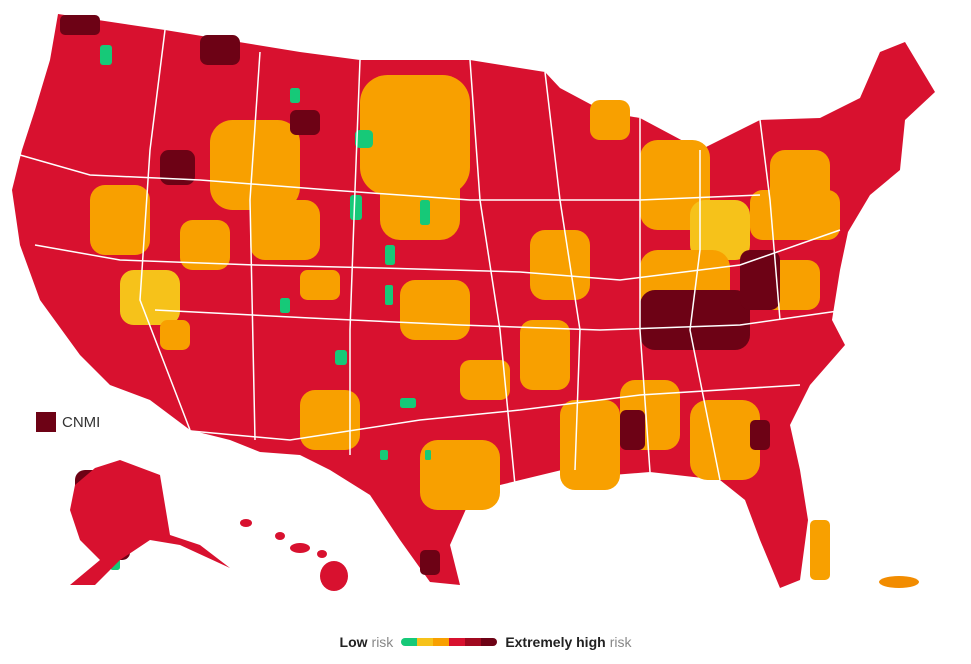 The height and width of the screenshot is (664, 971). Describe the element at coordinates (382, 642) in the screenshot. I see `legend-low-suffix: risk` at that location.